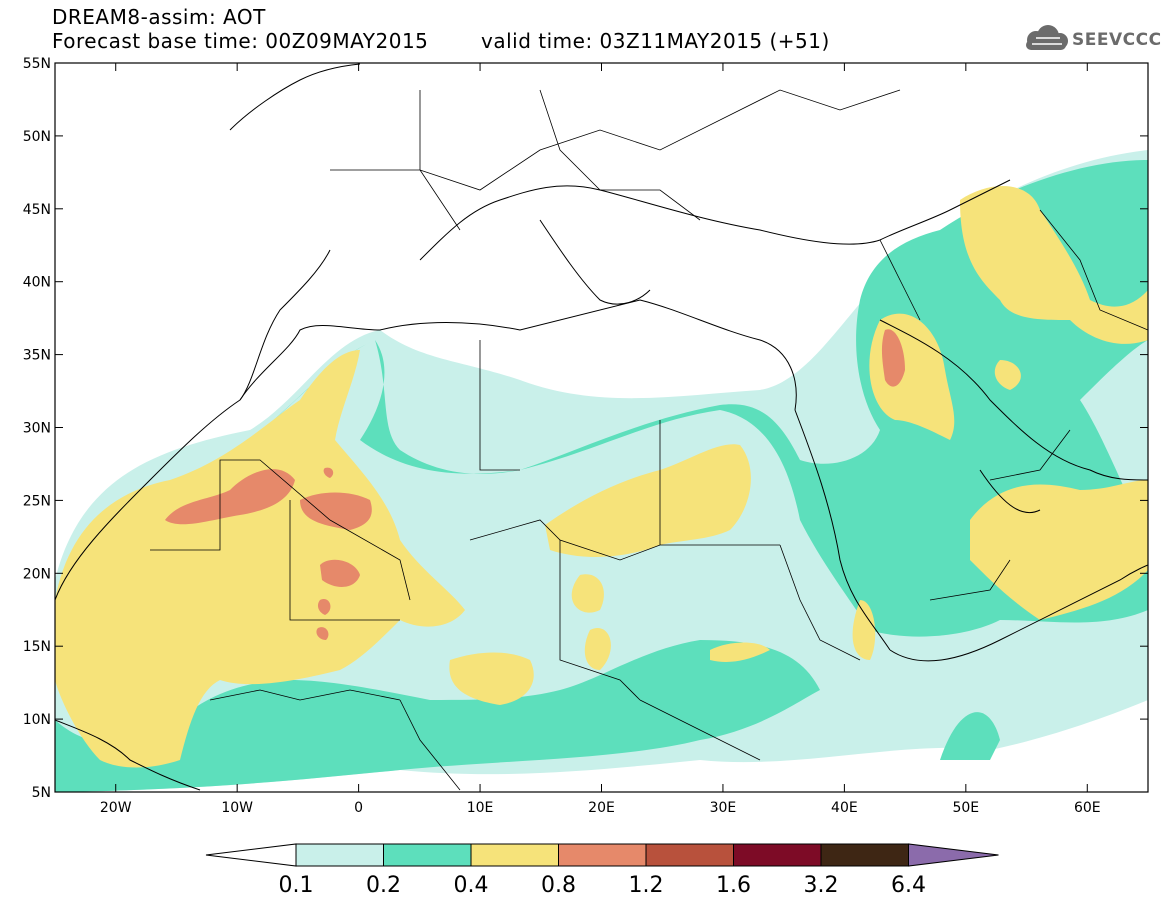 This screenshot has height=905, width=1165. I want to click on lon-tick-label: 20E, so click(601, 808).